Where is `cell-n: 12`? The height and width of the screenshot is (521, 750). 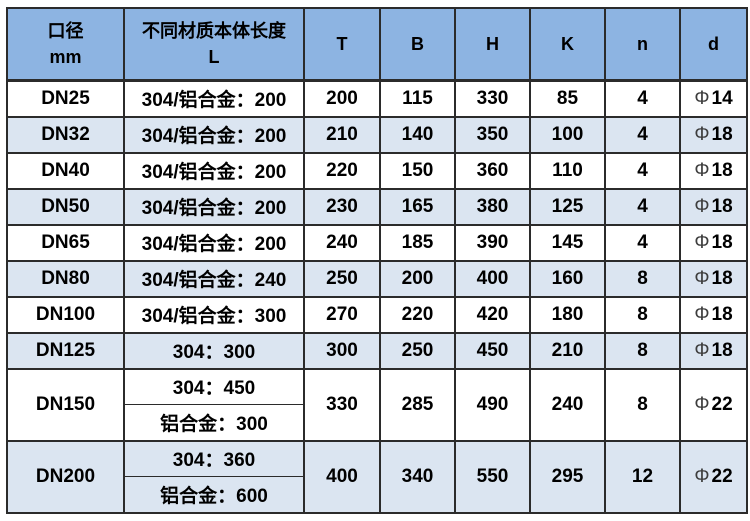
cell-n: 12 is located at coordinates (642, 476).